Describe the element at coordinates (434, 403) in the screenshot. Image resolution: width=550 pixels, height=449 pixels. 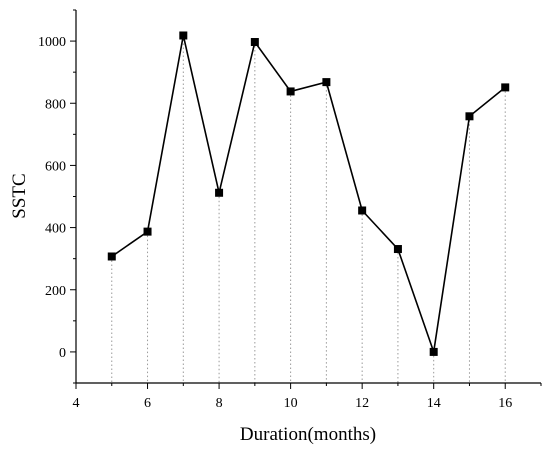
I see `x-tick-label: 14` at that location.